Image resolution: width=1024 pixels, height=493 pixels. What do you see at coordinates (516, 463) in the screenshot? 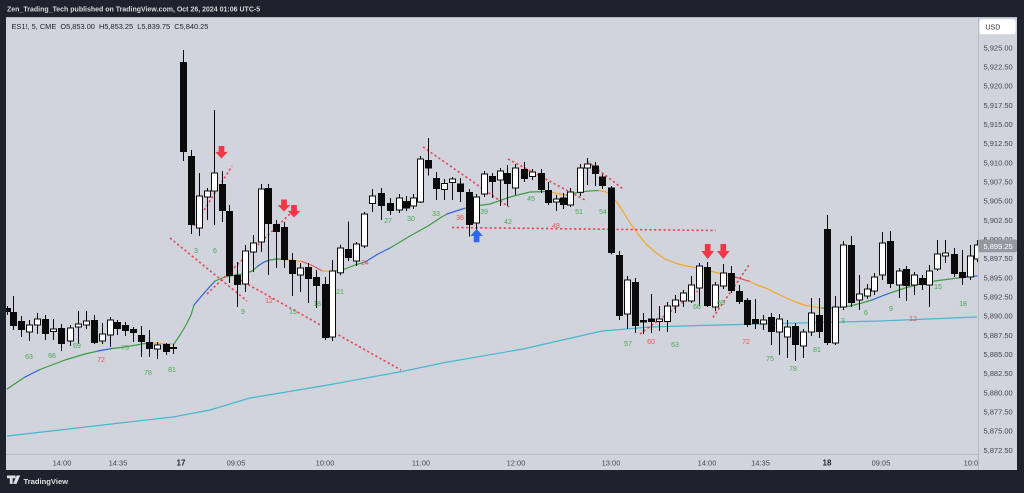
I see `svg-text: 12:00` at bounding box center [516, 463].